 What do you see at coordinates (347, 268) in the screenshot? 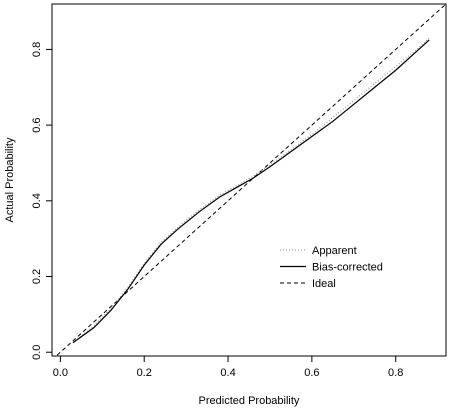
I see `legend-label: Bias-corrected` at bounding box center [347, 268].